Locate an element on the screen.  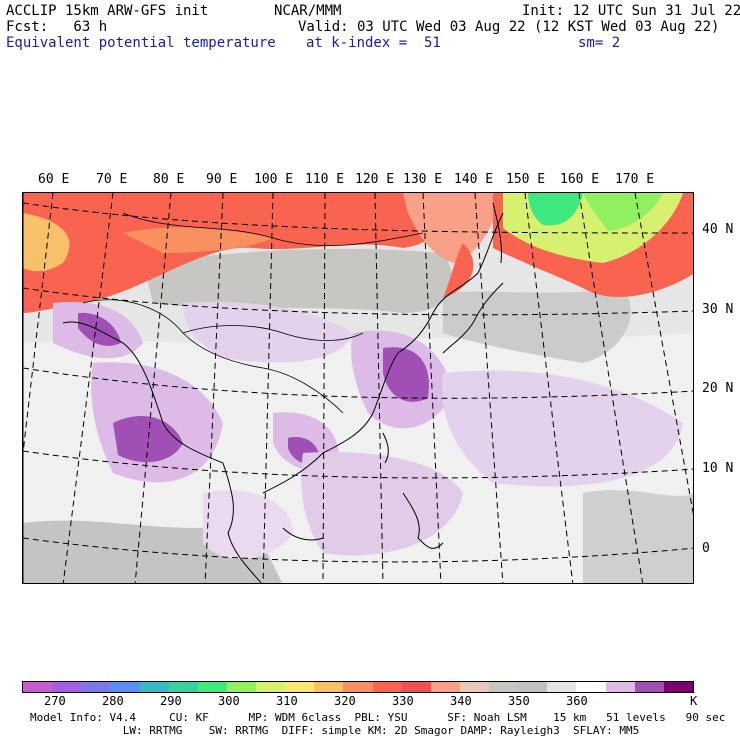
model-title: ACCLIP 15km ARW-GFS init is located at coordinates (107, 11).